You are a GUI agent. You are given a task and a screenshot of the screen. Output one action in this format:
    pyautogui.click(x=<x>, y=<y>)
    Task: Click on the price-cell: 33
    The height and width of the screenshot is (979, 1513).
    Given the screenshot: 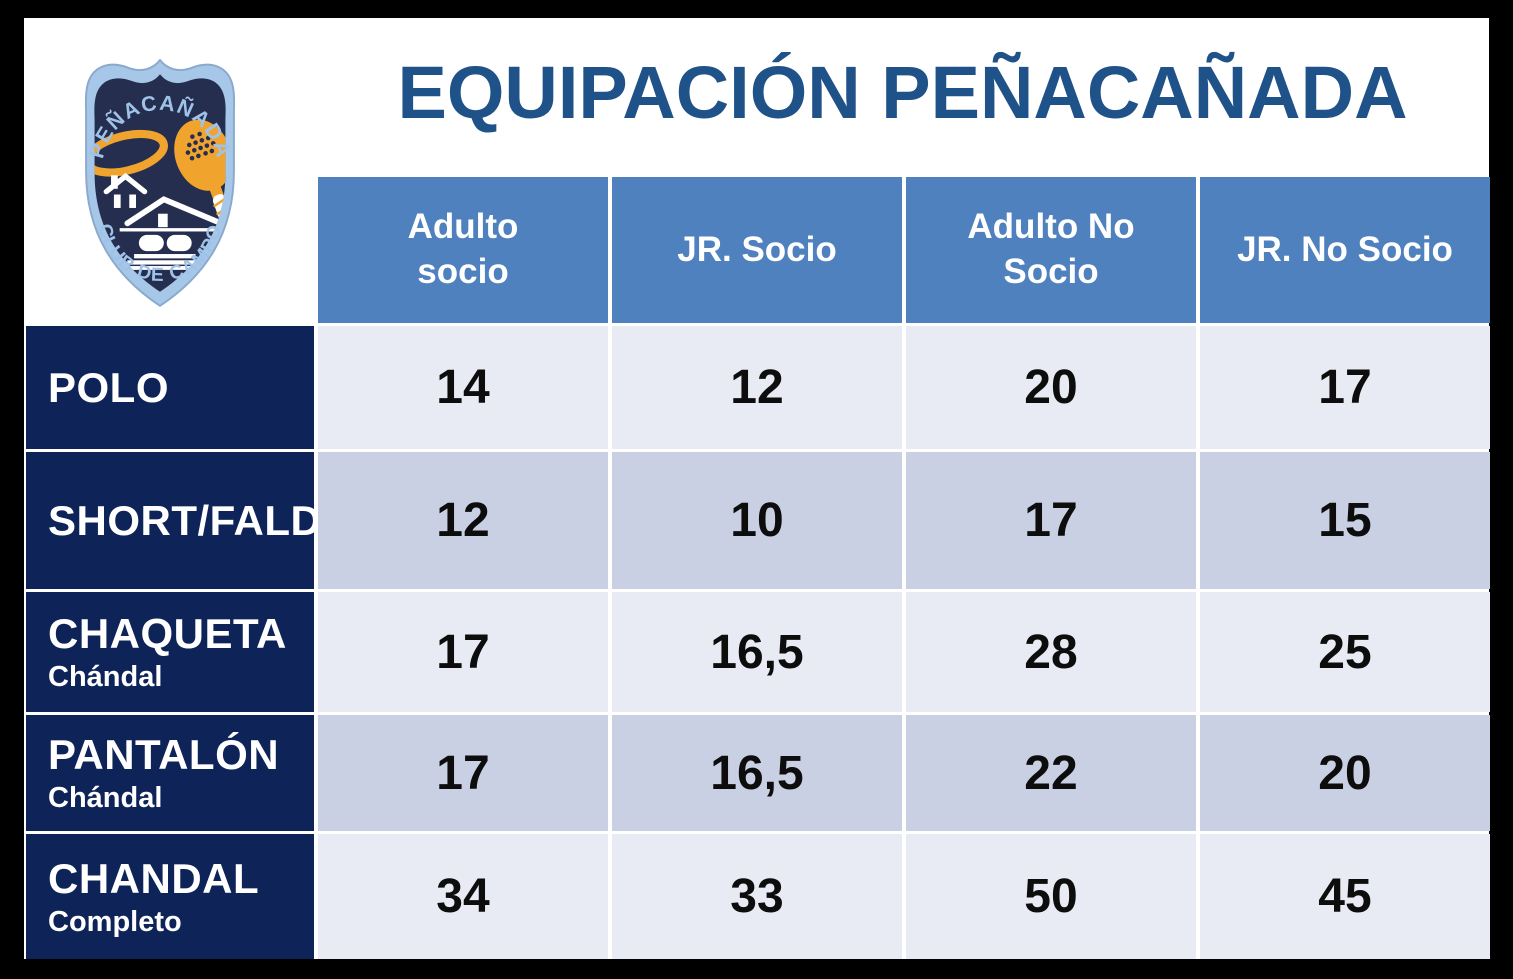 What is the action you would take?
    pyautogui.click(x=757, y=896)
    